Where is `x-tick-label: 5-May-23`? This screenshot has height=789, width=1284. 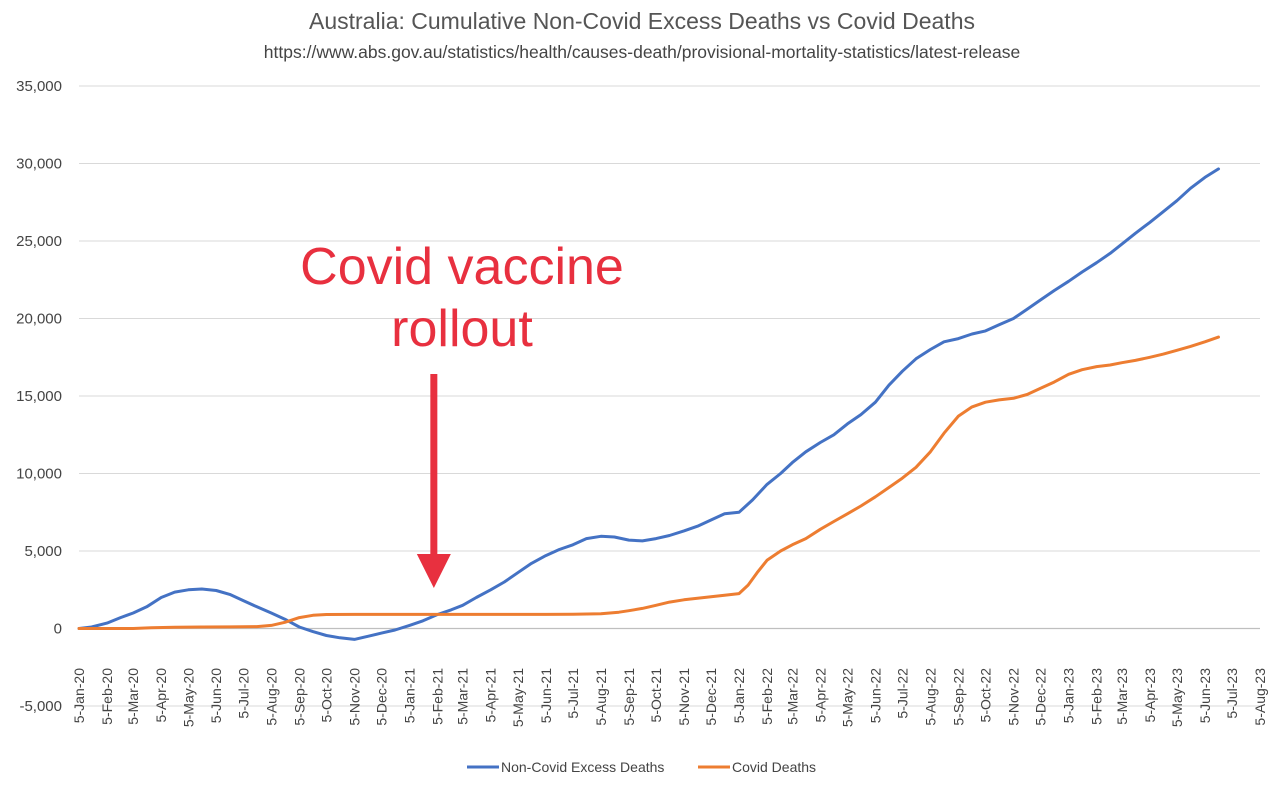
x-tick-label: 5-May-23 is located at coordinates (1177, 697).